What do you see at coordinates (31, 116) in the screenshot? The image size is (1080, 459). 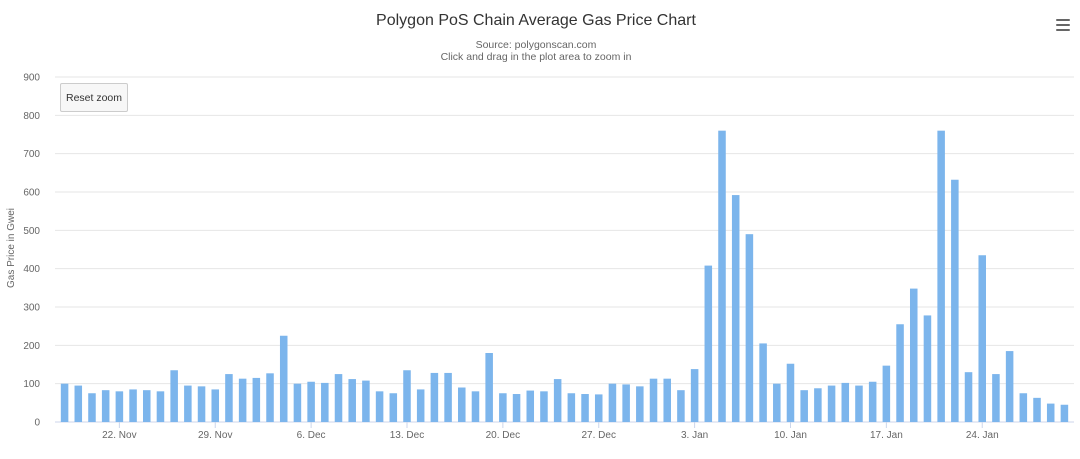 I see `y-tick-label: 800` at bounding box center [31, 116].